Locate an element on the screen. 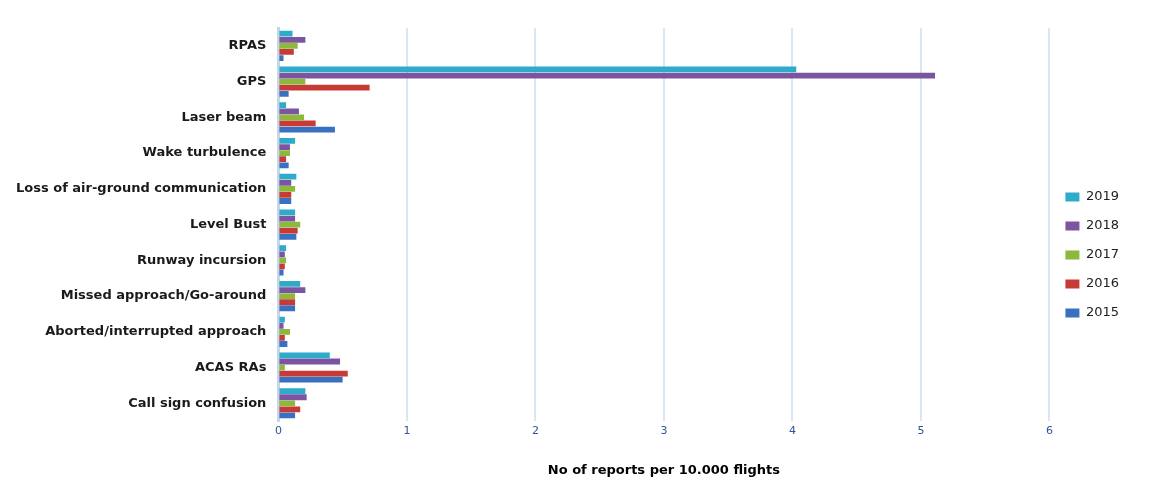  y-tick-label: Wake turbulence is located at coordinates (204, 152).